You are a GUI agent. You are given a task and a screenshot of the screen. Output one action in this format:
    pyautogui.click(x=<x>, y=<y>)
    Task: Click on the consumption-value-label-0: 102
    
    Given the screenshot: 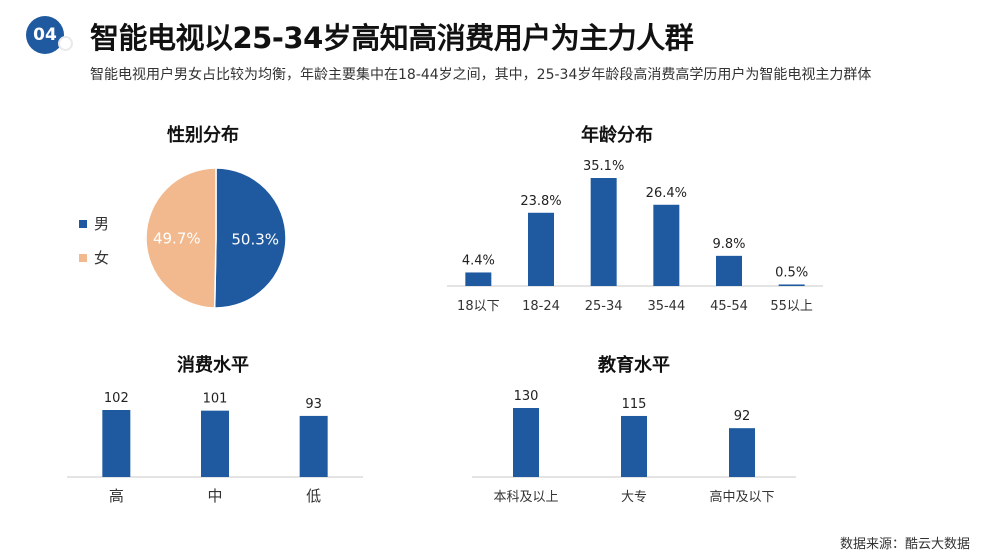 What is the action you would take?
    pyautogui.click(x=116, y=398)
    